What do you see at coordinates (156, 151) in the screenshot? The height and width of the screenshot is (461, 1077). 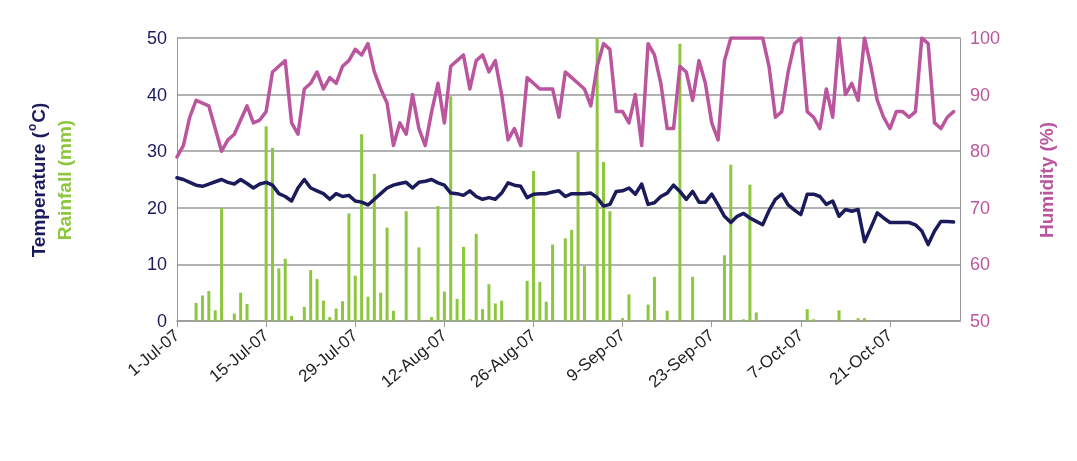 I see `y-tick-label: 30` at bounding box center [156, 151].